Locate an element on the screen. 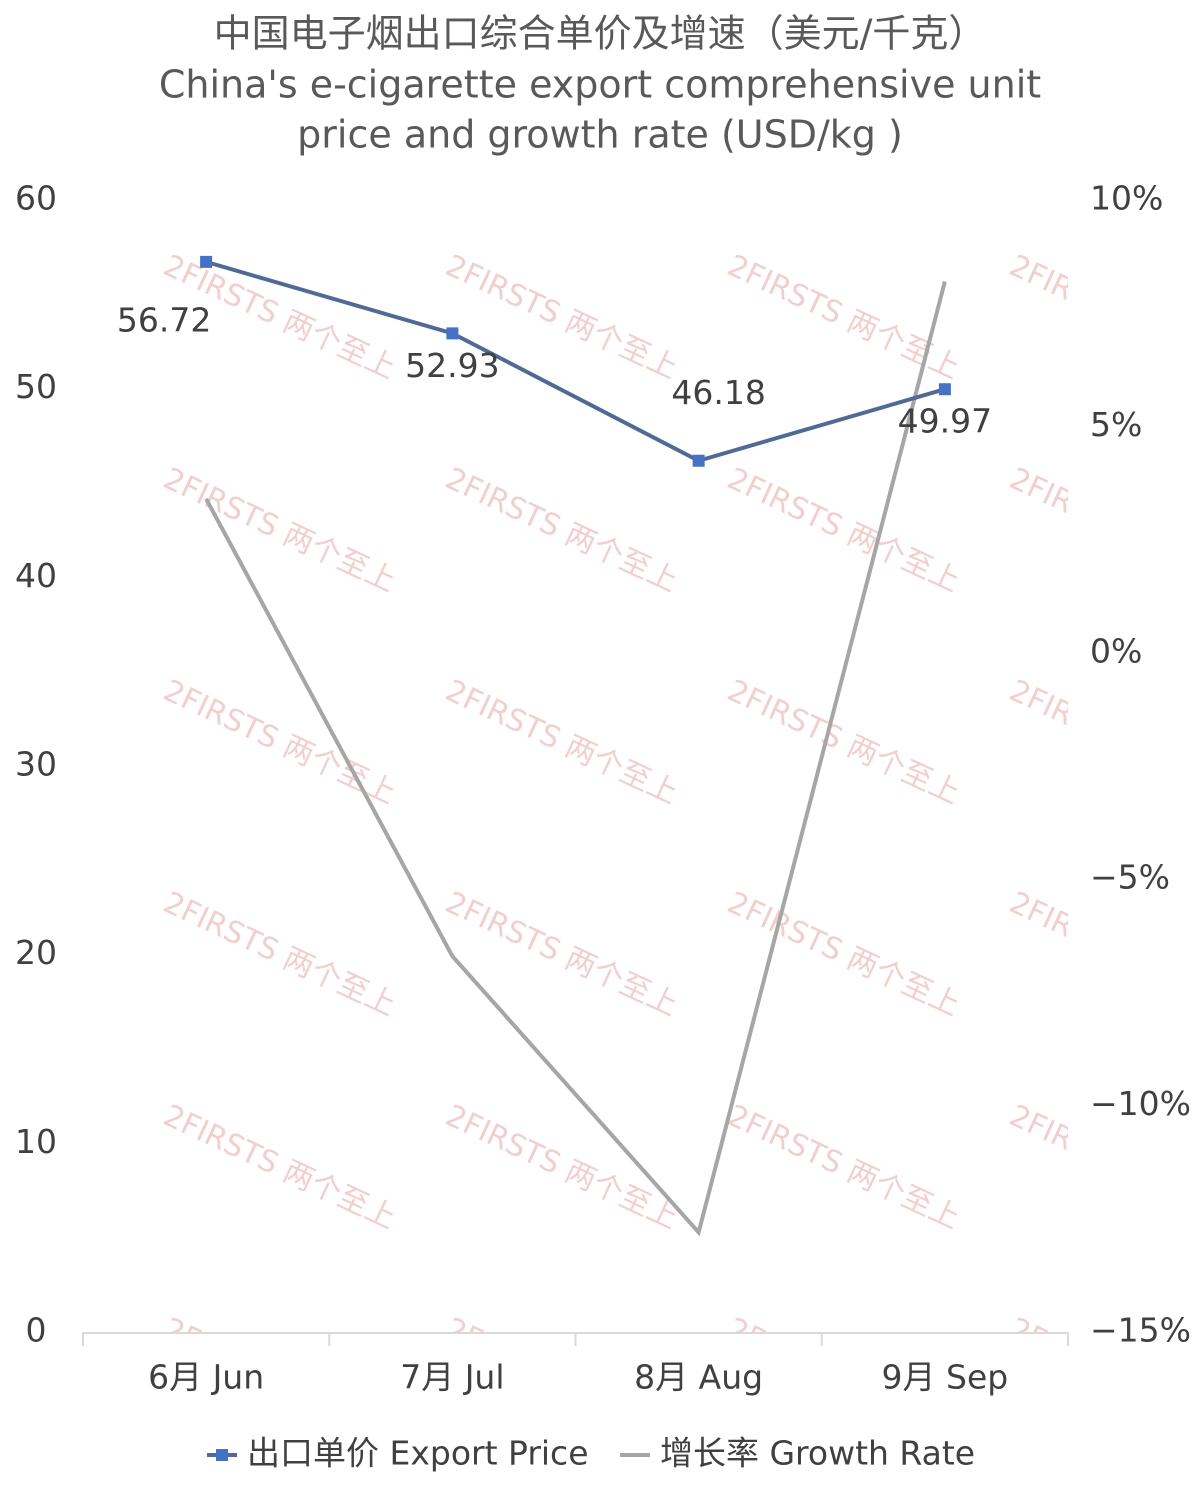 The image size is (1200, 1501). chart-title: price and growth rate (USD/kg ) is located at coordinates (600, 135).